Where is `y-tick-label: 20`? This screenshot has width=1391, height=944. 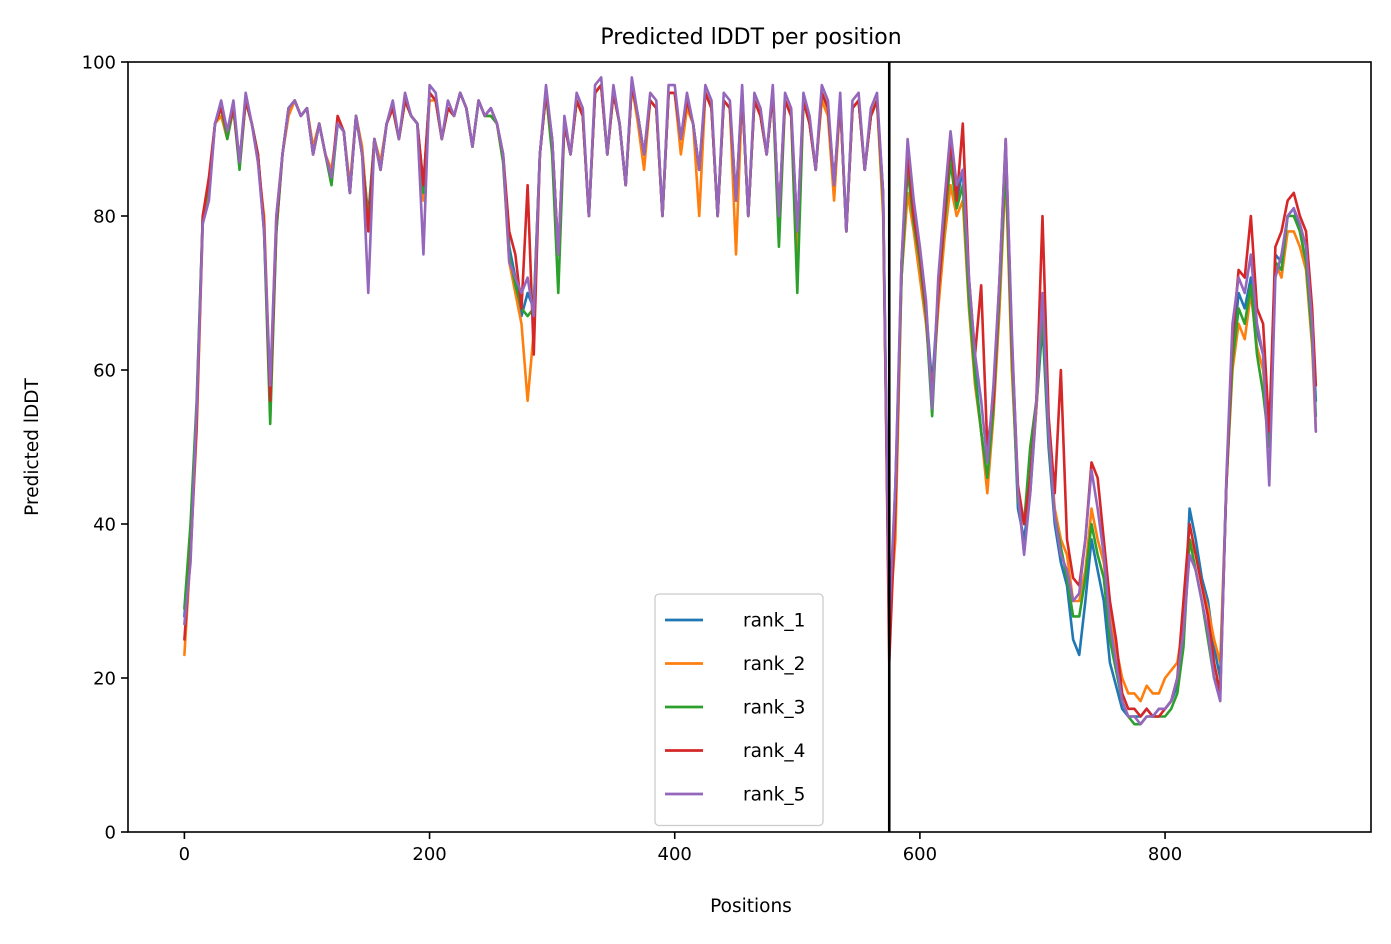
y-tick-label: 20 is located at coordinates (104, 679).